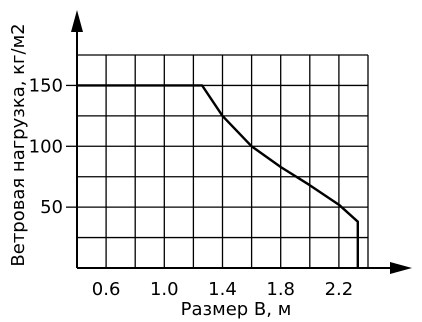 The width and height of the screenshot is (422, 322). I want to click on x-tick-label: 0.6, so click(106, 289).